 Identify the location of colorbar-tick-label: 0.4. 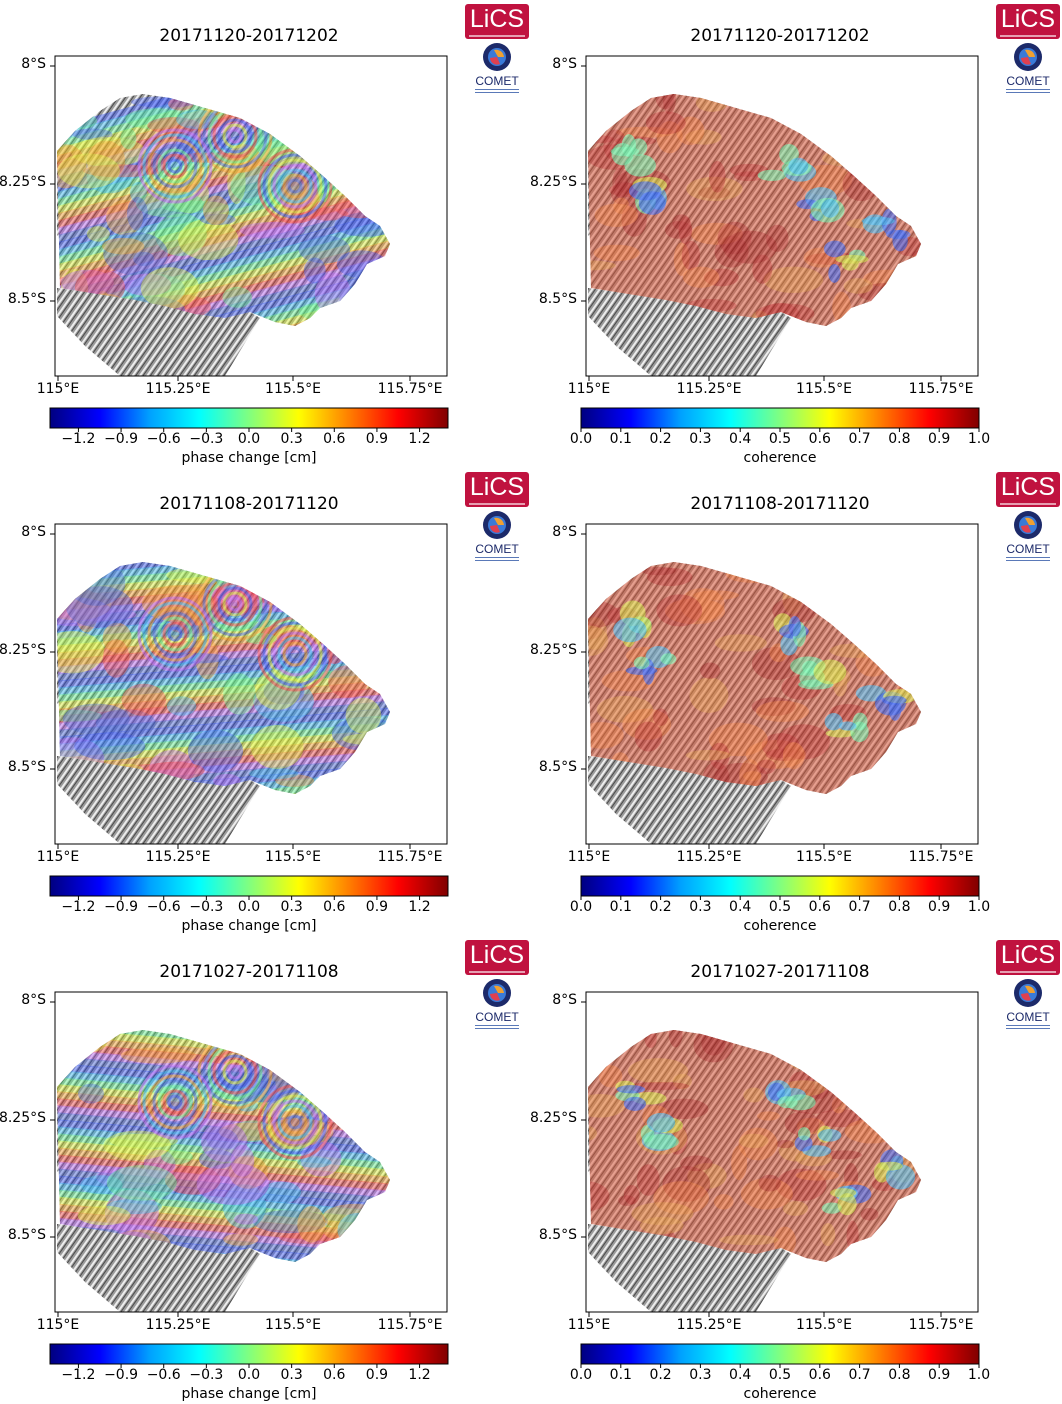
(740, 907).